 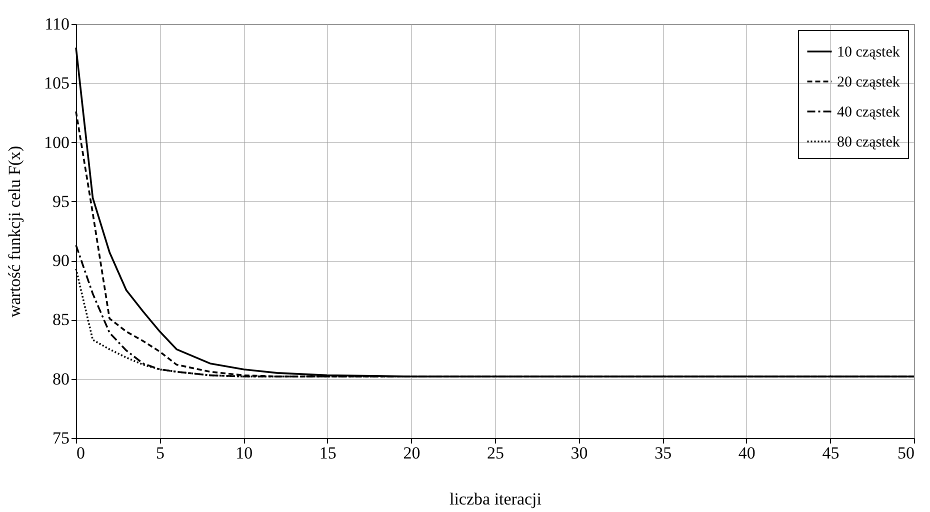 I want to click on y-tick-label: 110, so click(x=57, y=24).